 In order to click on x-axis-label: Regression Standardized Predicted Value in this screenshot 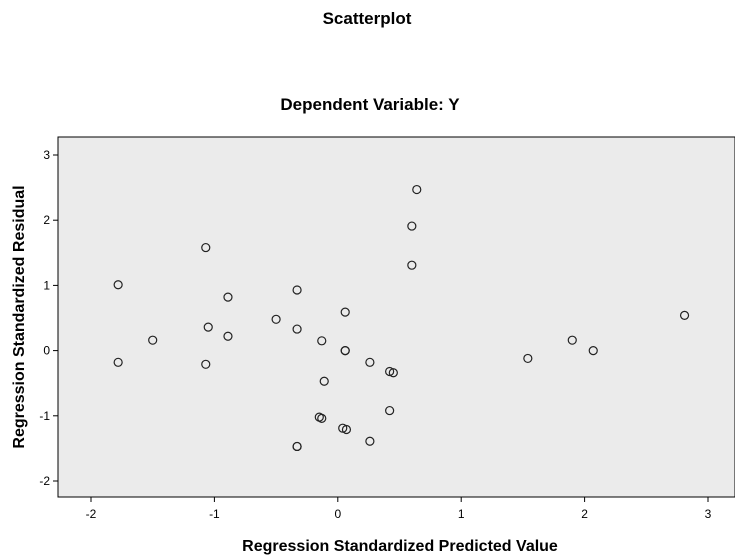, I will do `click(400, 546)`.